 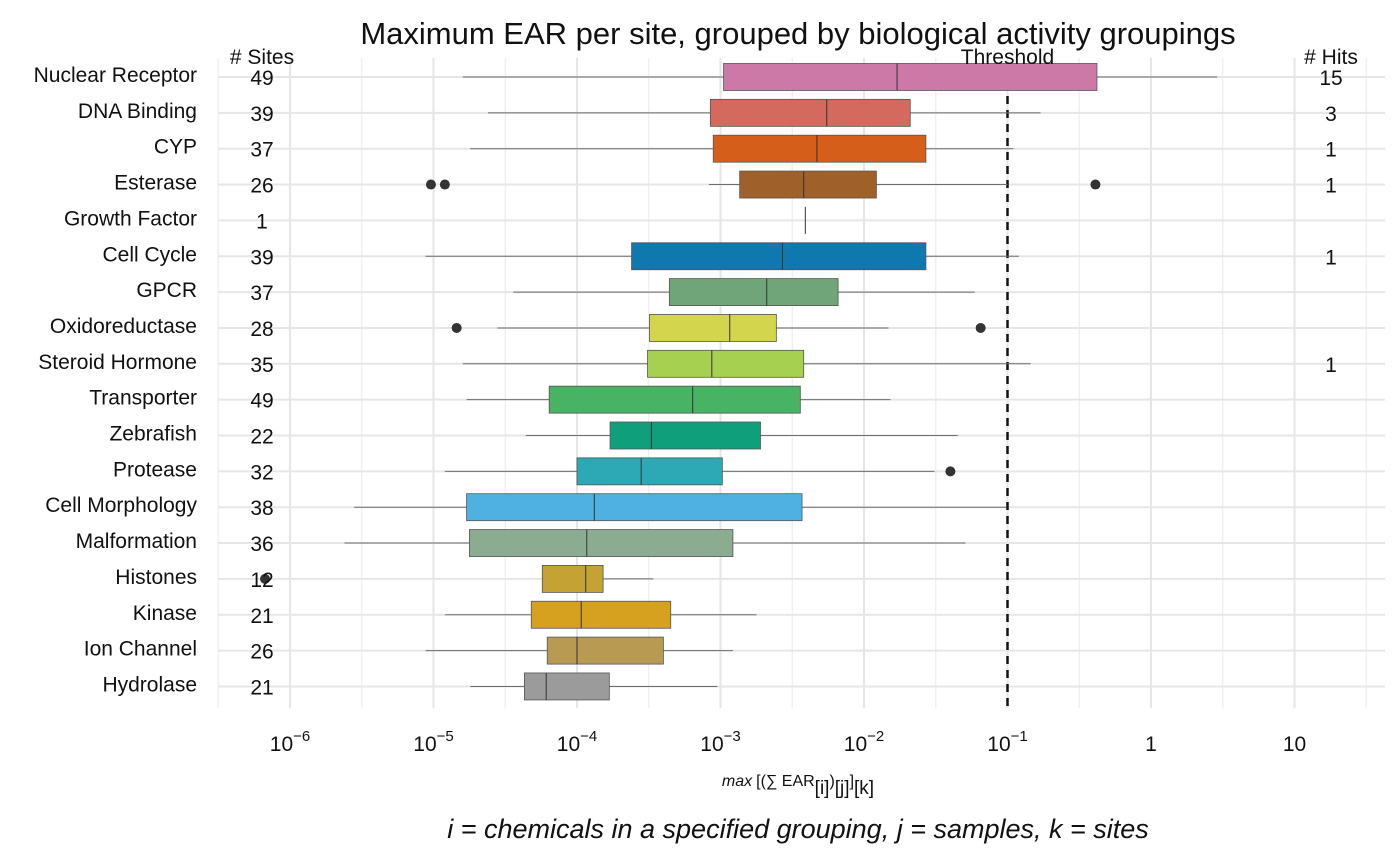 What do you see at coordinates (301, 736) in the screenshot?
I see `x-tick-exponent: −6` at bounding box center [301, 736].